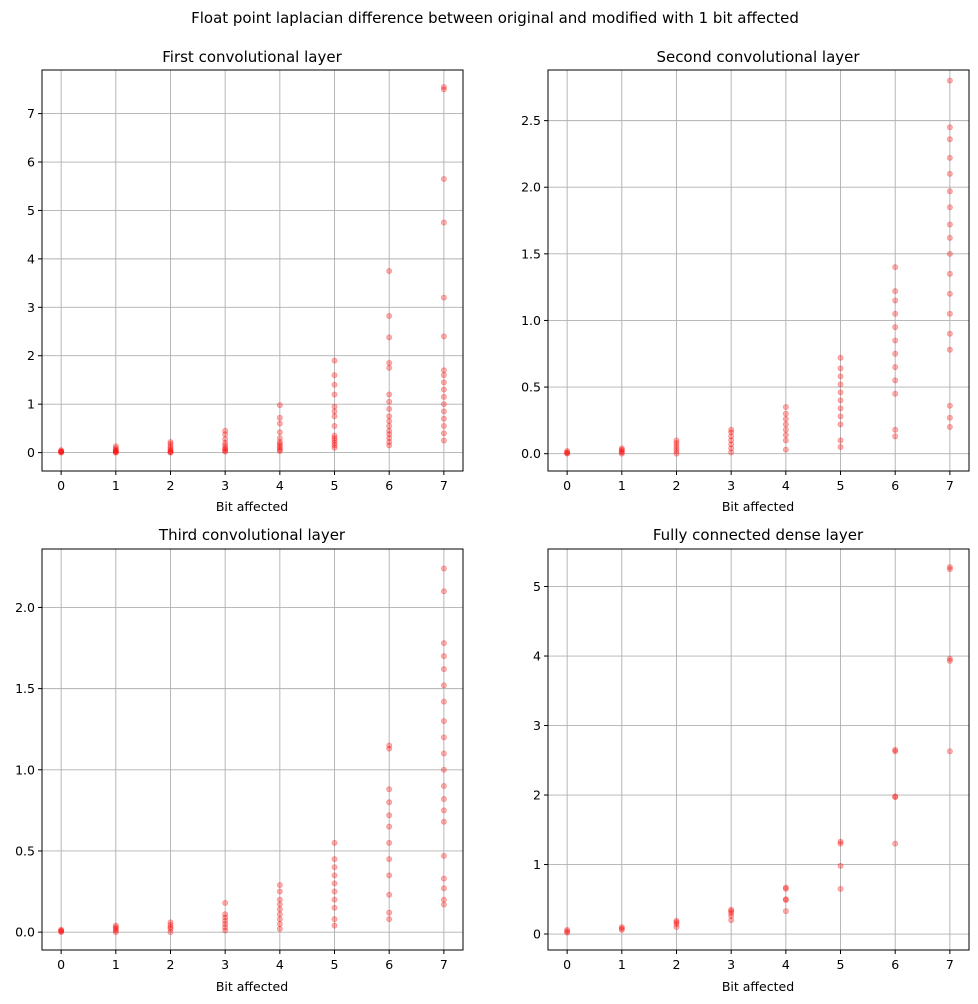 This screenshot has width=978, height=1004. Describe the element at coordinates (841, 964) in the screenshot. I see `x-tick-label: 5` at that location.